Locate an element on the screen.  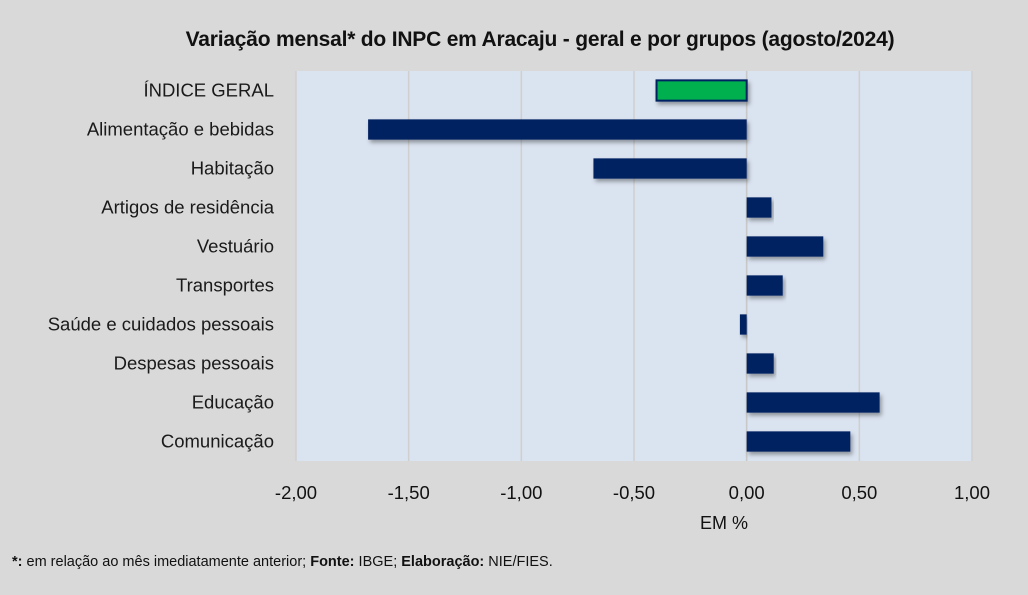
category-label: ÍNDICE GERAL is located at coordinates (208, 90).